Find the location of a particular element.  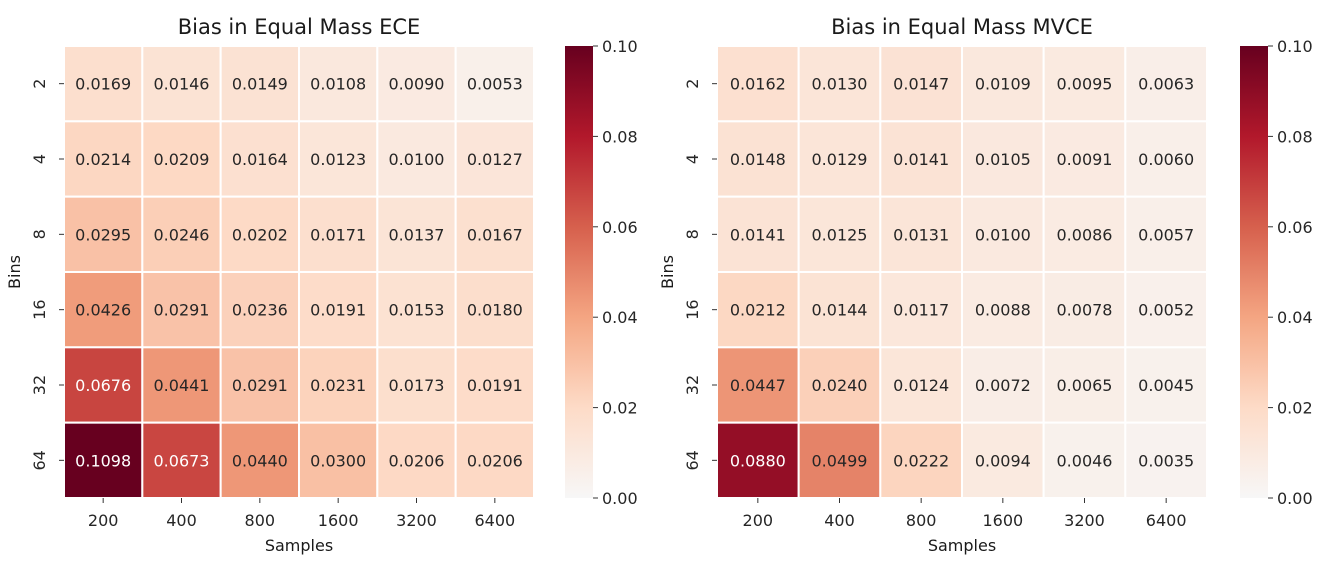

cell-value-label: 0.0130 is located at coordinates (840, 84).